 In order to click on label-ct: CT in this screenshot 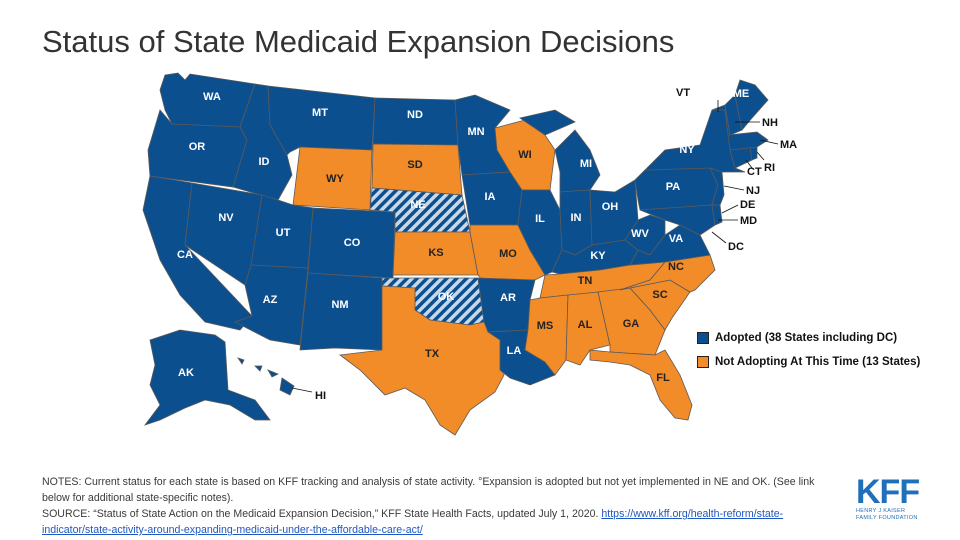, I will do `click(754, 172)`.